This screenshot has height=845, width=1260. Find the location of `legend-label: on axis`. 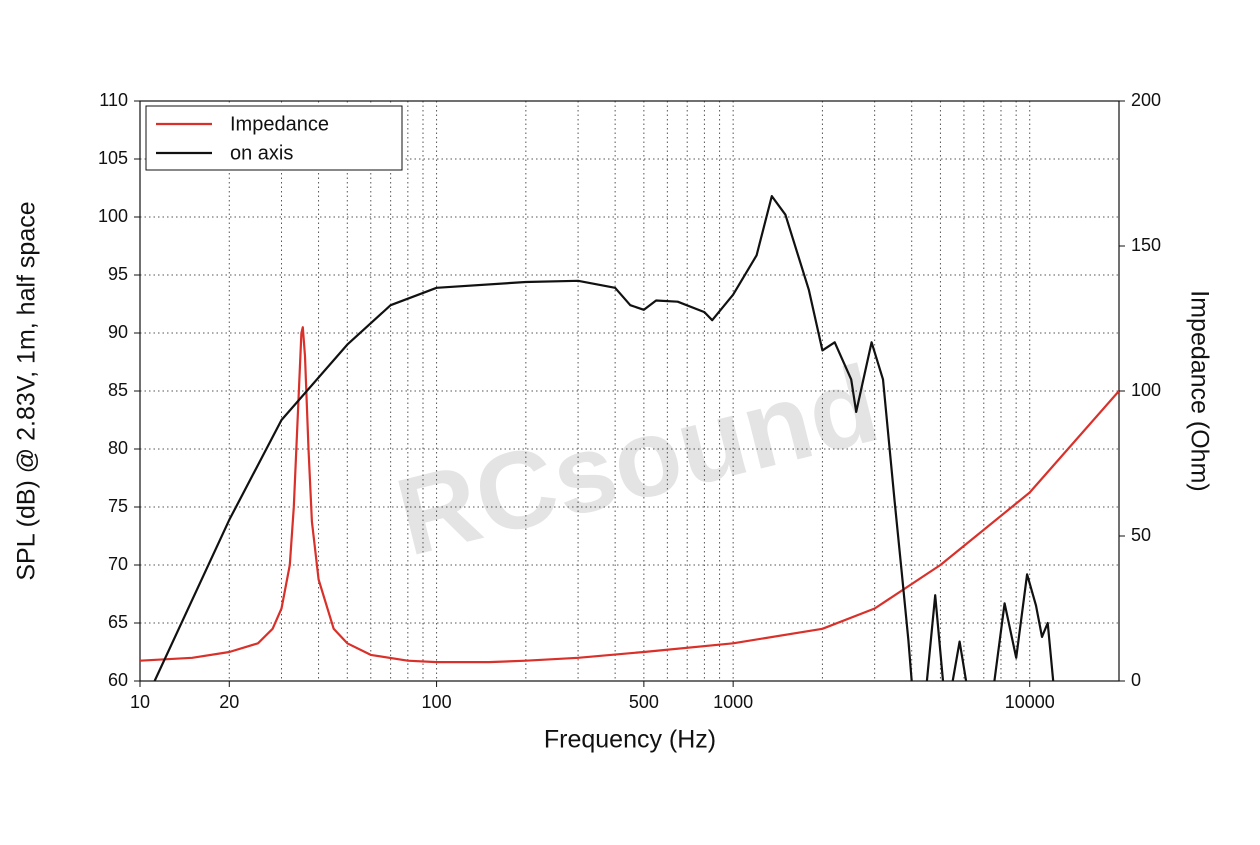

legend-label: on axis is located at coordinates (261, 153).